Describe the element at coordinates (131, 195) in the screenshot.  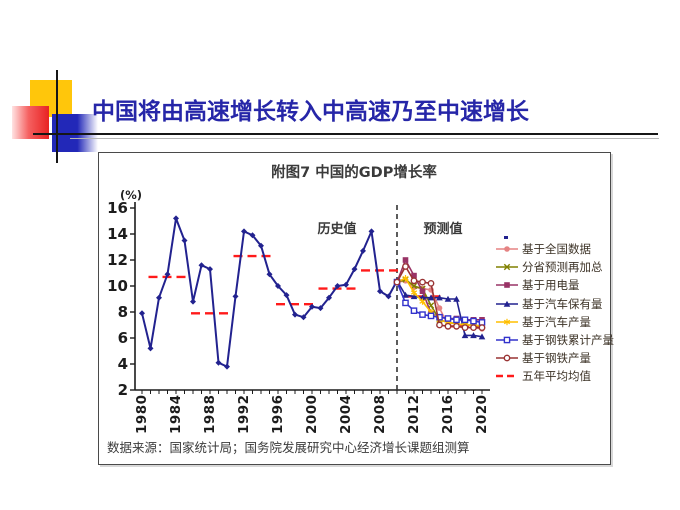
I see `y-axis-unit-label: (%)` at that location.